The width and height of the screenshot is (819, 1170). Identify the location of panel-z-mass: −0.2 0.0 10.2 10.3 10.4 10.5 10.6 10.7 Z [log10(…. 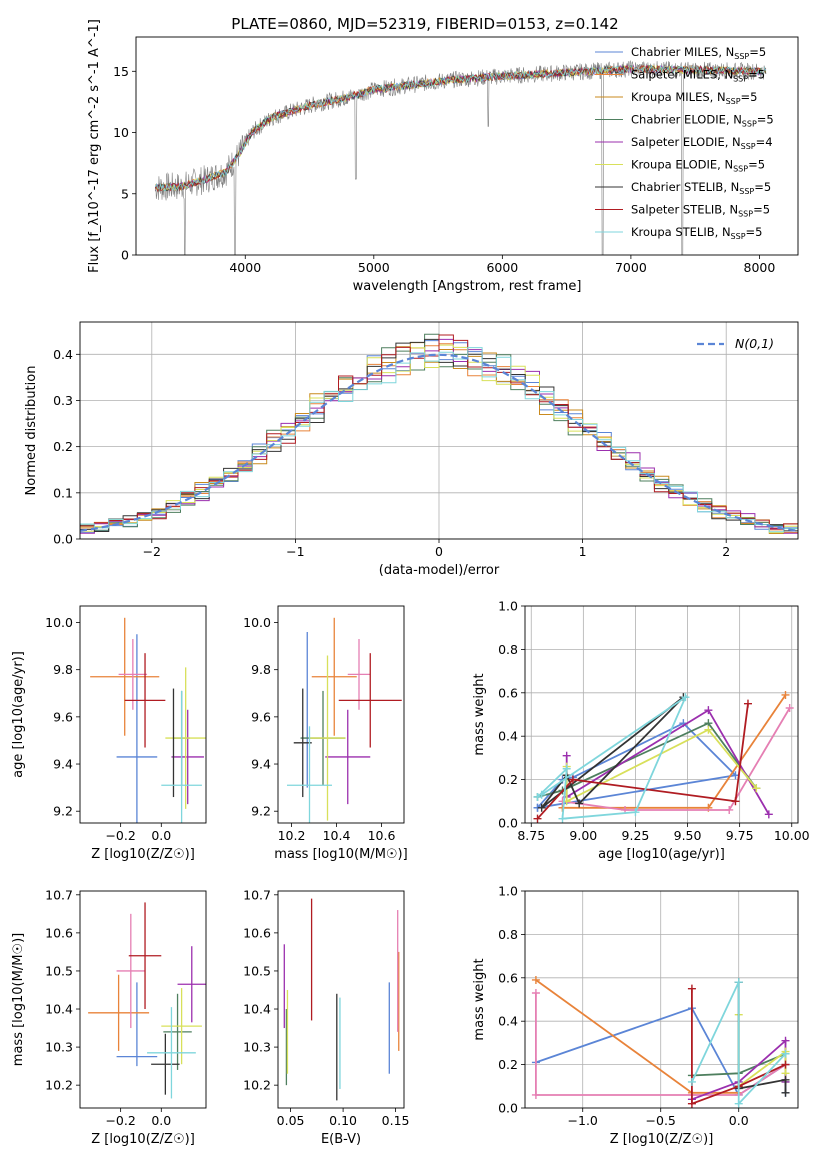
(109, 1017).